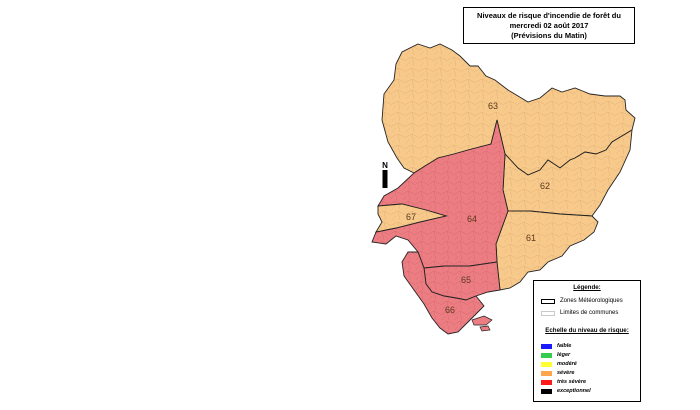  I want to click on level-swatch-modere, so click(546, 364).